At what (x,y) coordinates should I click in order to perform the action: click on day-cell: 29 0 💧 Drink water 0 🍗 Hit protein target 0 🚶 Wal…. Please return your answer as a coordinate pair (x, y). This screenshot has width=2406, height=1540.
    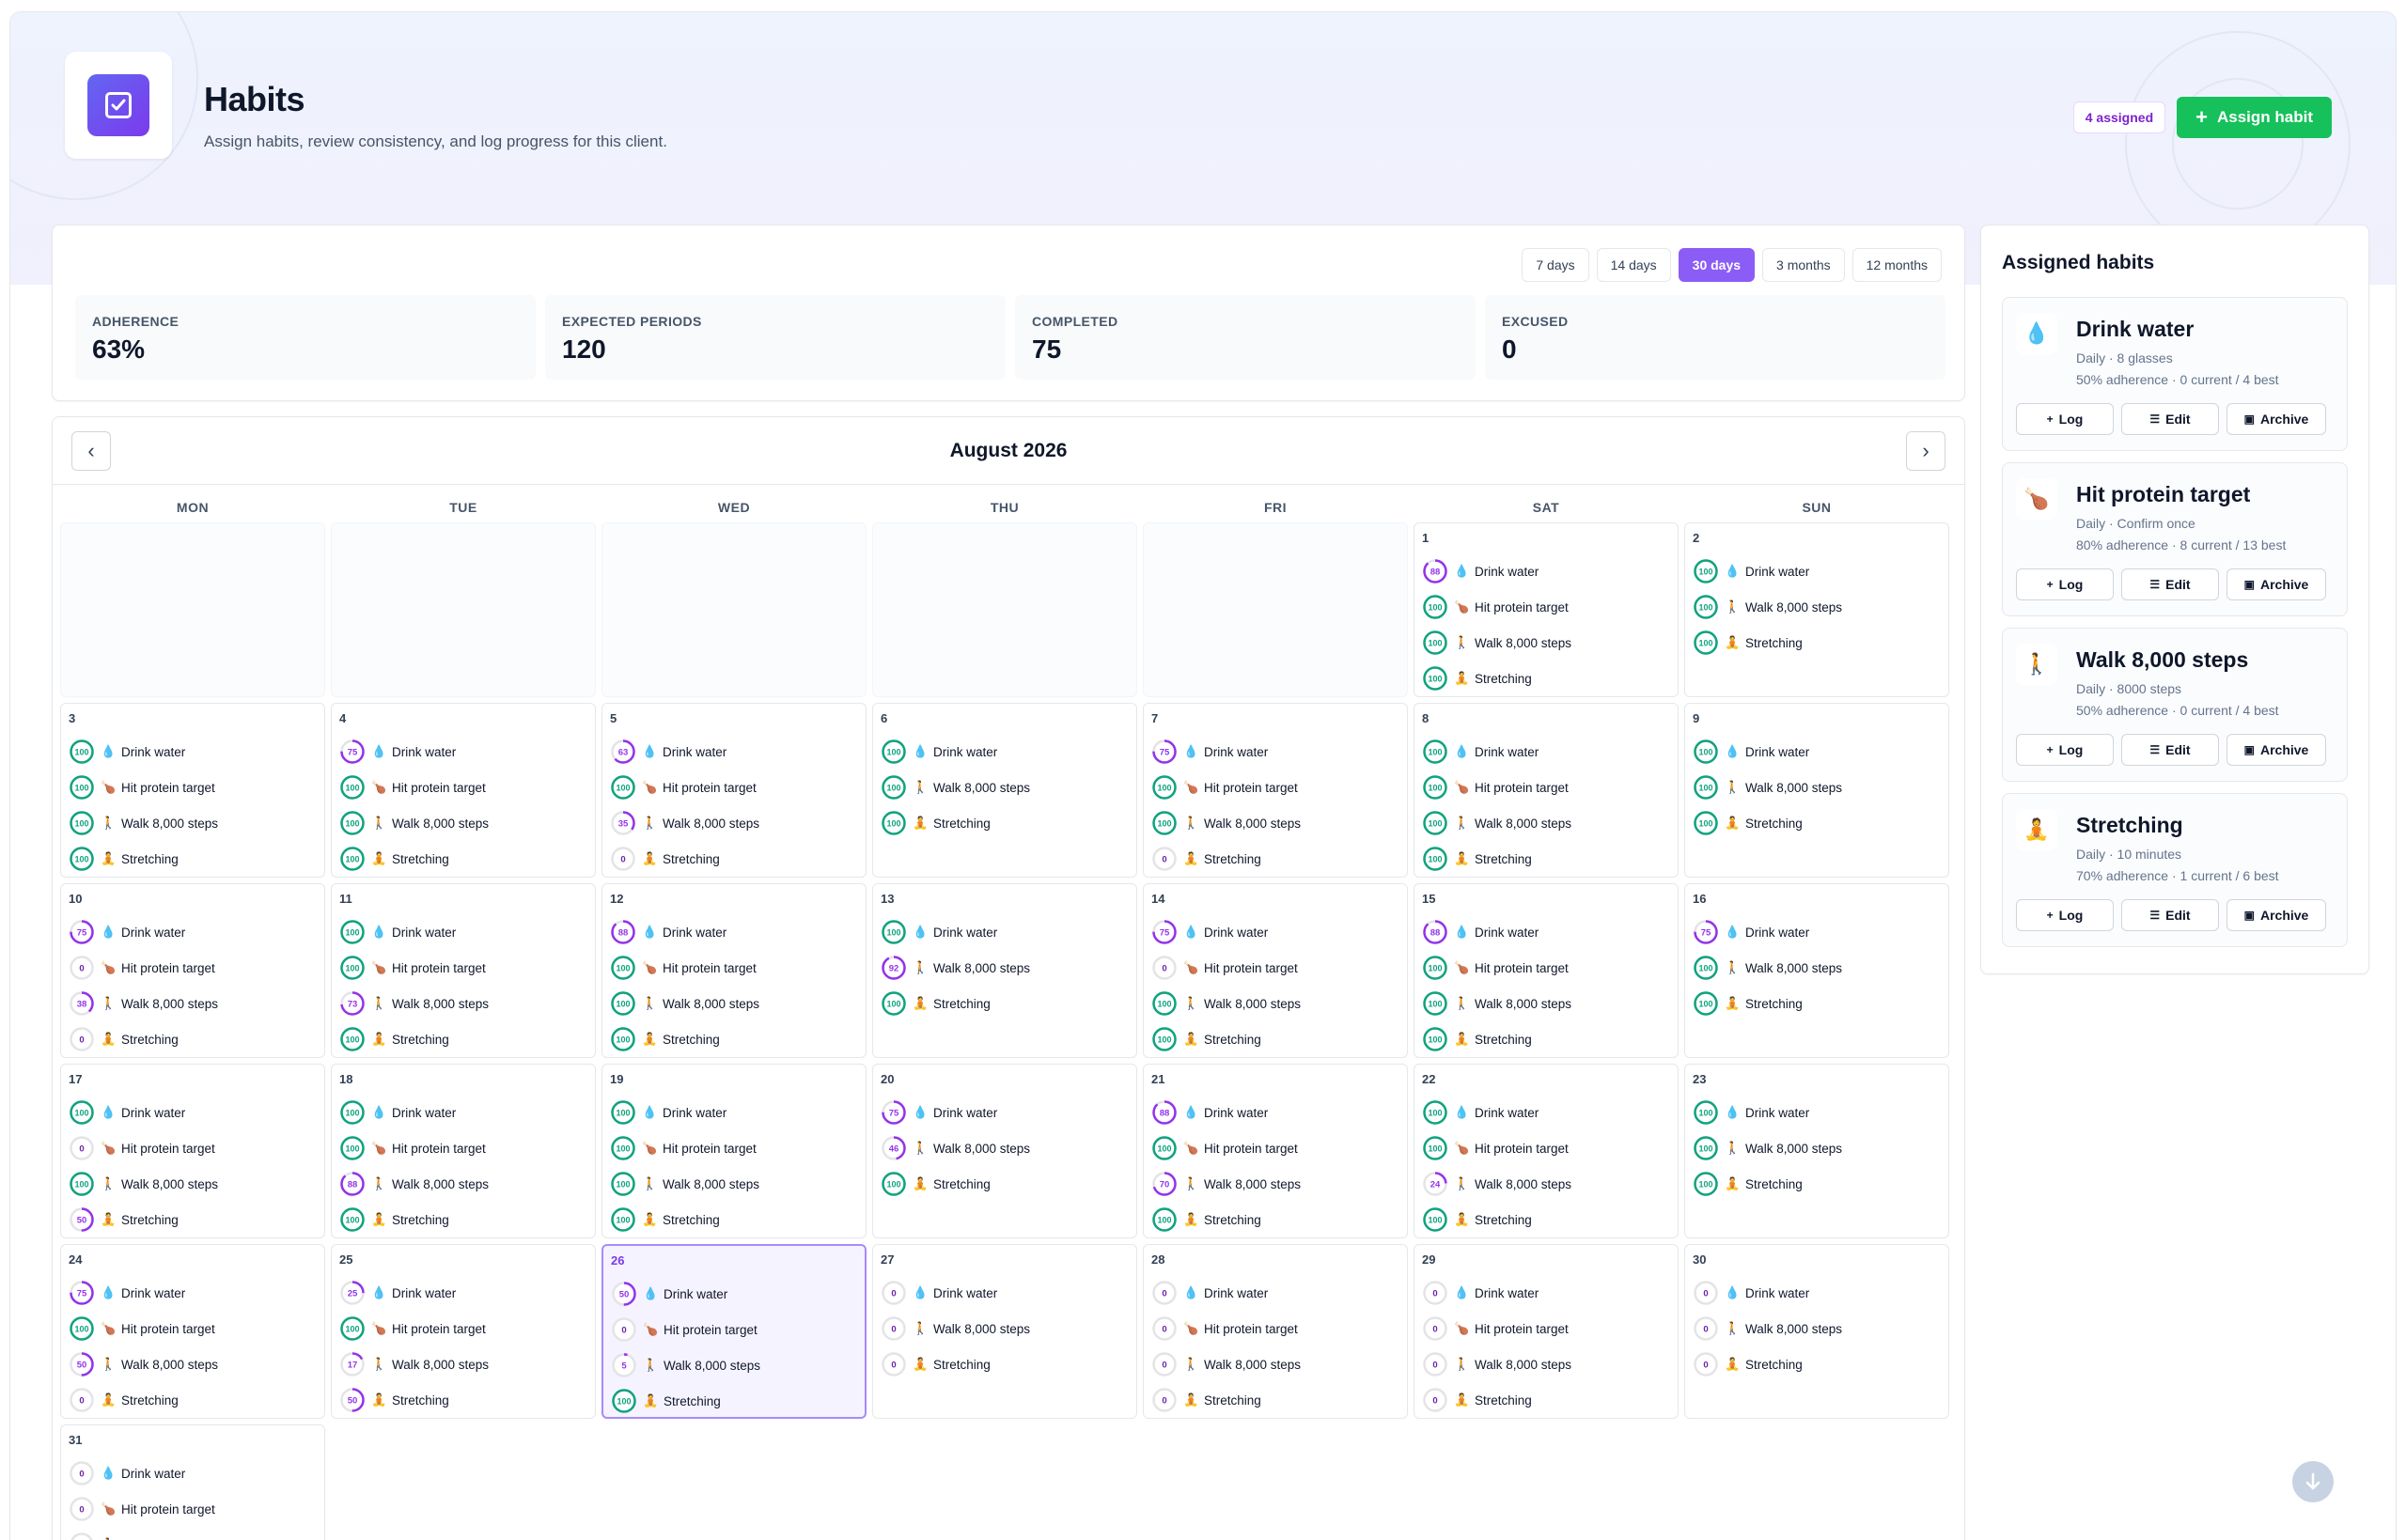
    Looking at the image, I should click on (1546, 1331).